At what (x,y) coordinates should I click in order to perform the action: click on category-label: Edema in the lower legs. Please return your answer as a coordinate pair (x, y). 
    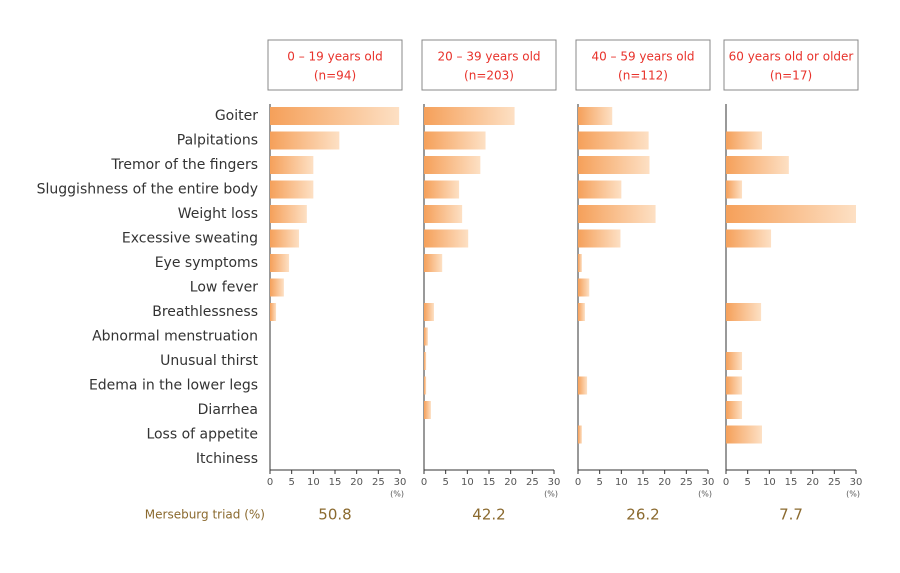
    Looking at the image, I should click on (173, 386).